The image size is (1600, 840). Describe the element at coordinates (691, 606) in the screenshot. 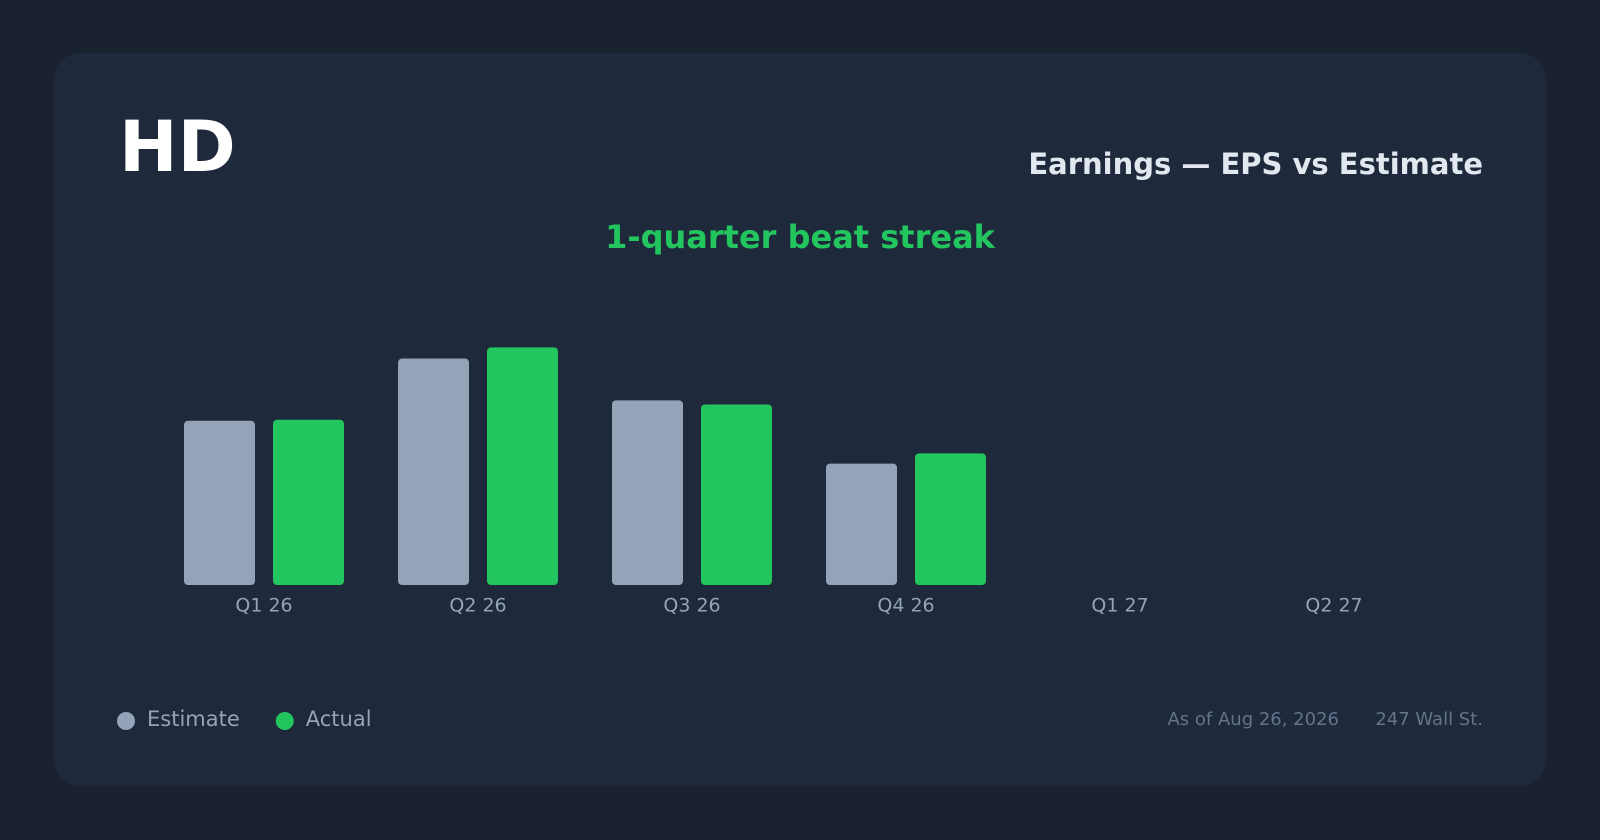

I see `x-tick-label: Q3 26` at that location.